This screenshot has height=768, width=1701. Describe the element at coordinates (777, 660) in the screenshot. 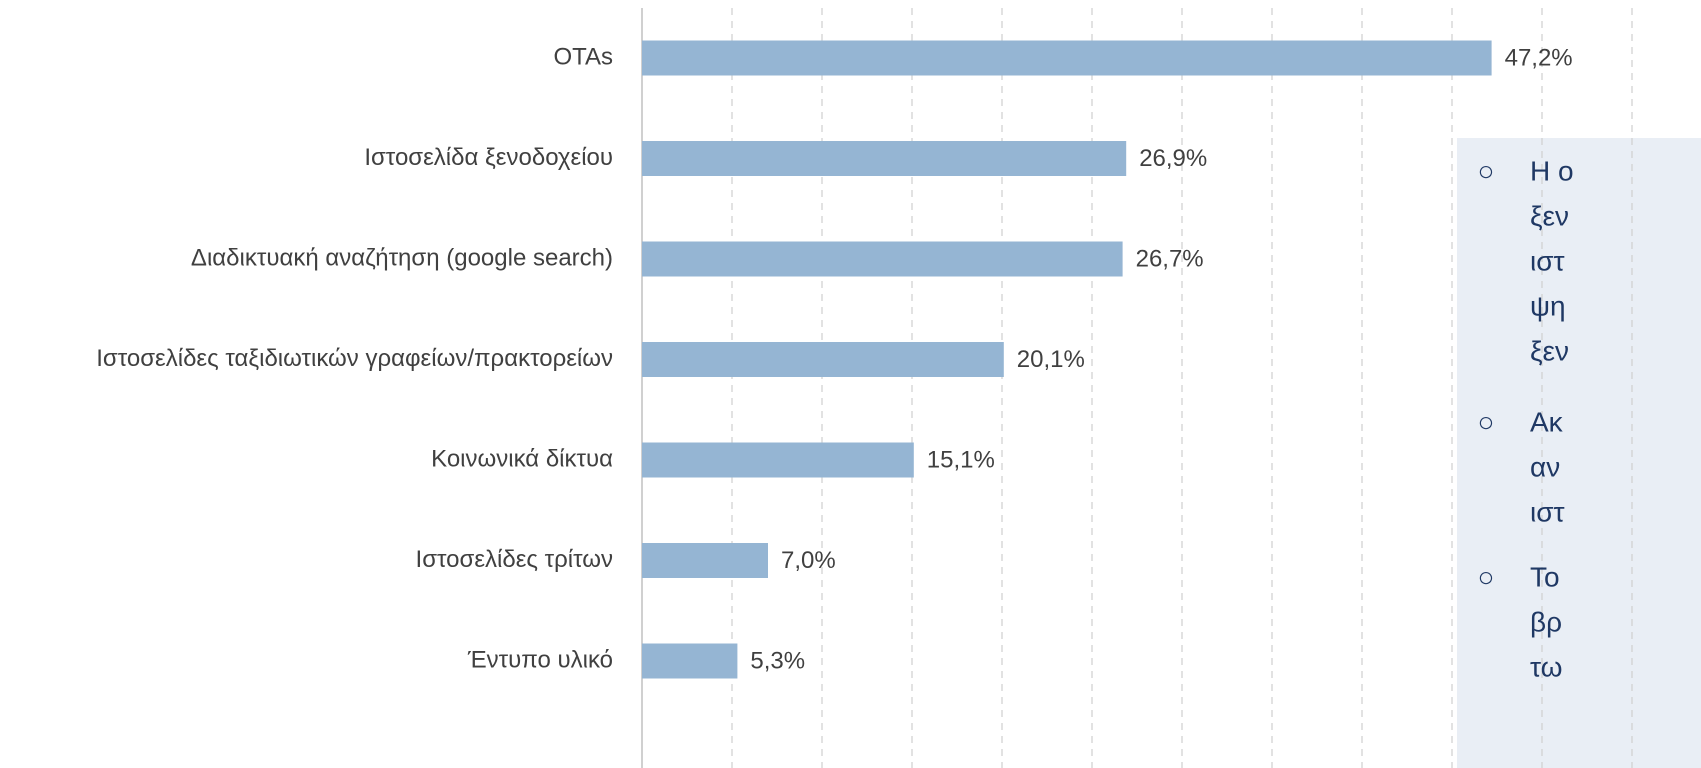

I see `data-label: 5,3%` at that location.